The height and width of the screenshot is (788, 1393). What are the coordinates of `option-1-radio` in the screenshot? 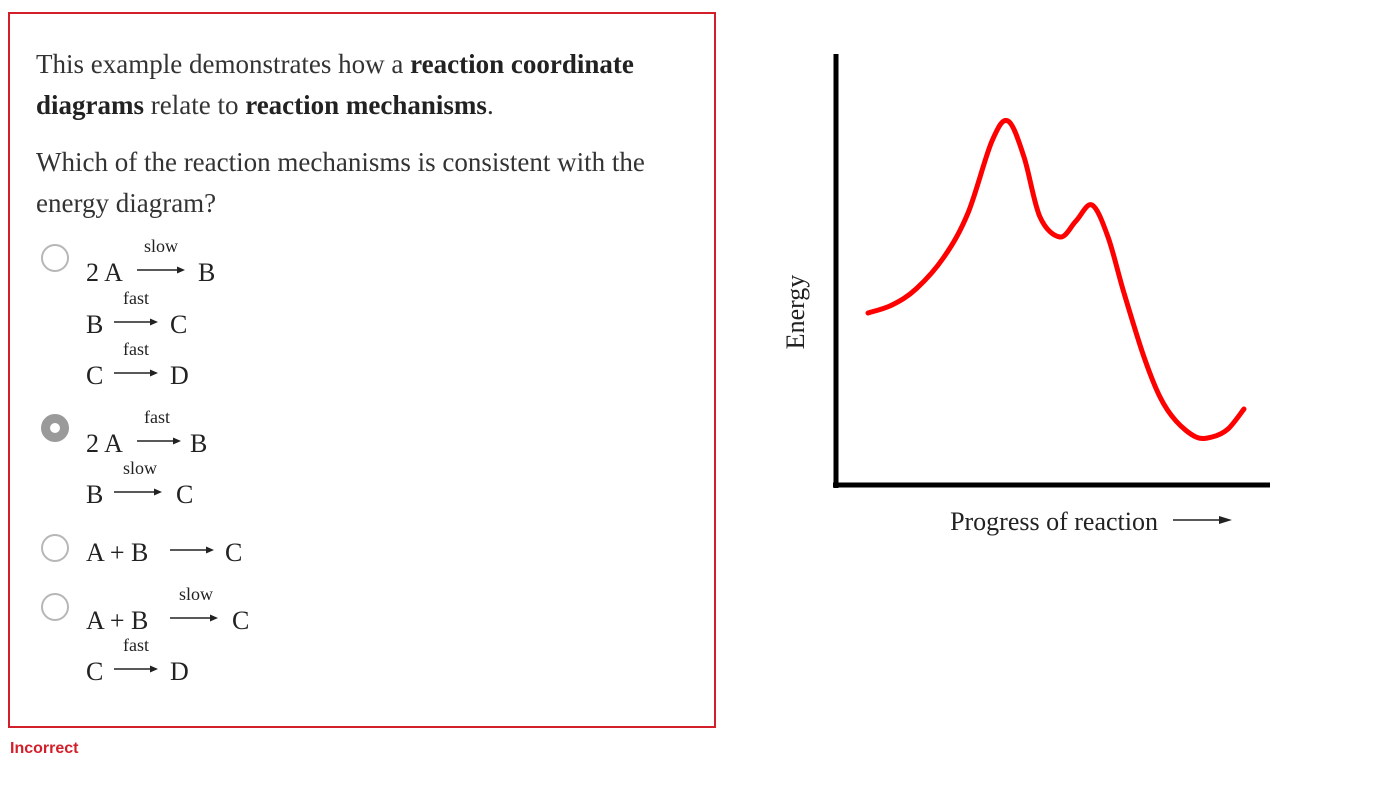 It's located at (55, 258).